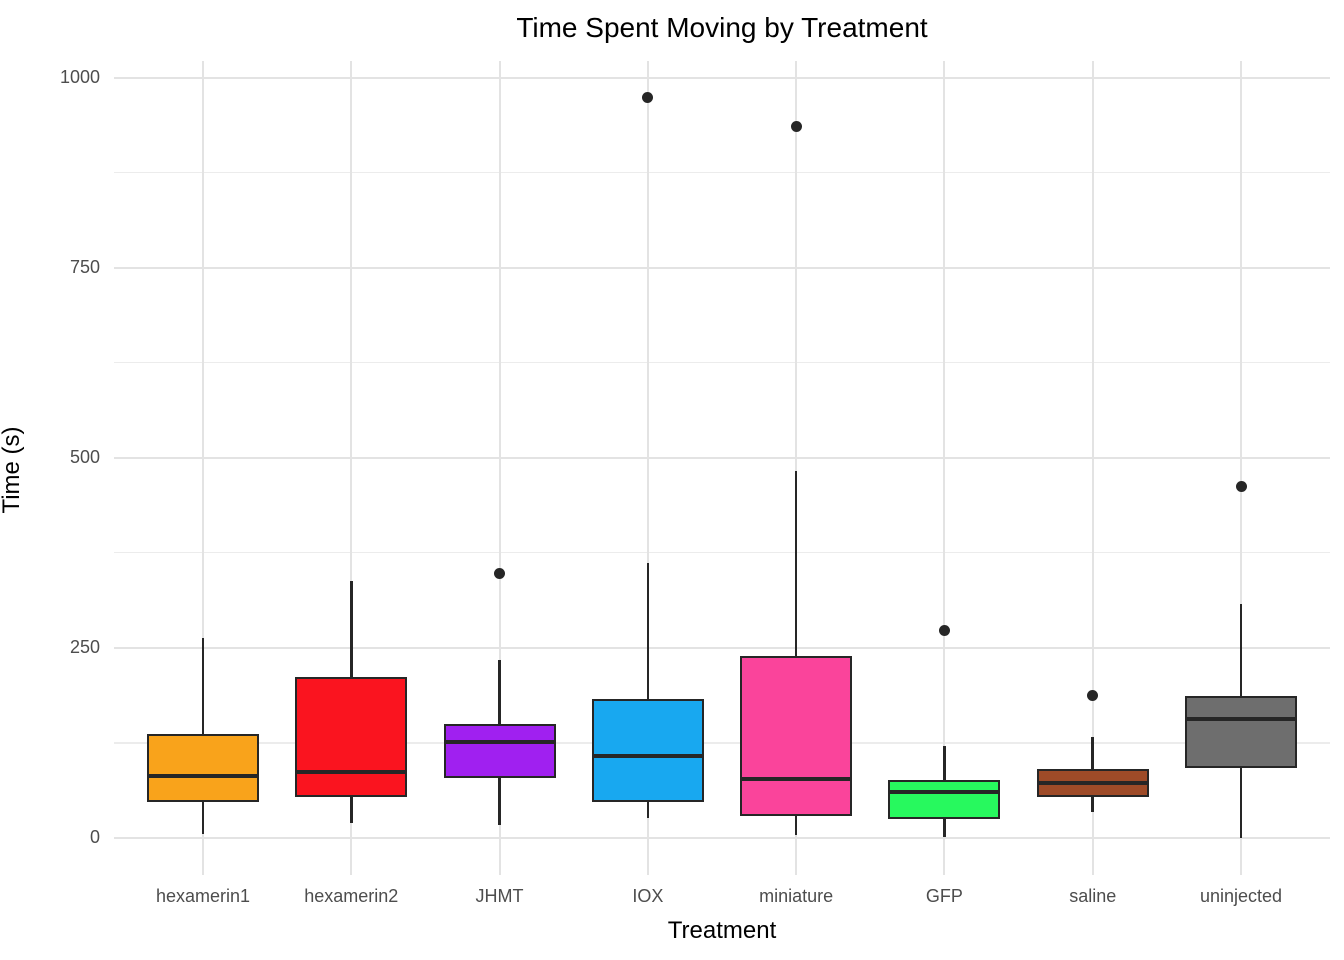 This screenshot has width=1344, height=960. I want to click on x-tick-label: saline, so click(1093, 896).